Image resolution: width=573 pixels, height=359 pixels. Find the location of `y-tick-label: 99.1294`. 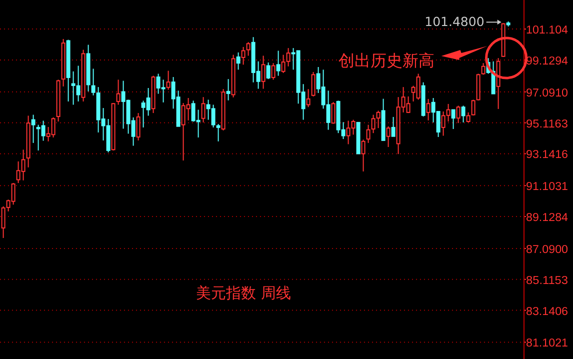

y-tick-label: 99.1294 is located at coordinates (547, 61).